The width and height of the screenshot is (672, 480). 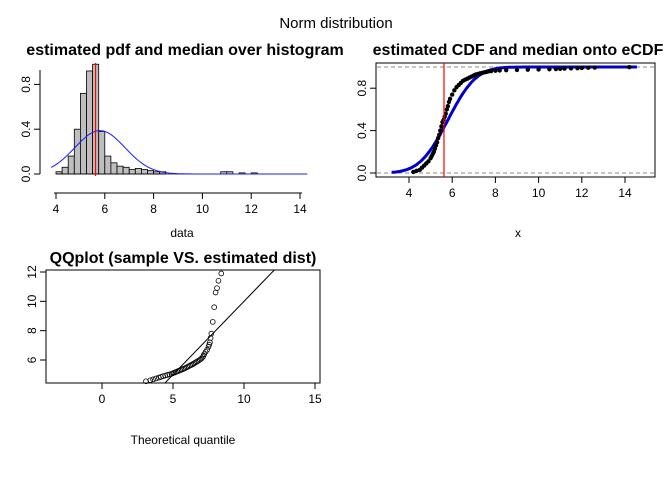 I want to click on qqplot-y-ticks: 6 8 10 12, so click(x=35, y=314).